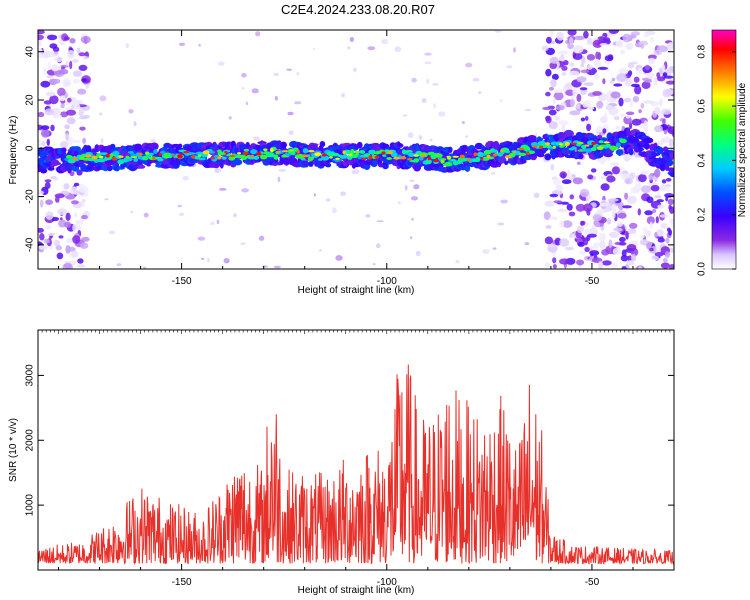 The image size is (750, 600). Describe the element at coordinates (30, 148) in the screenshot. I see `spectrogram-y-tick-label: 0` at that location.